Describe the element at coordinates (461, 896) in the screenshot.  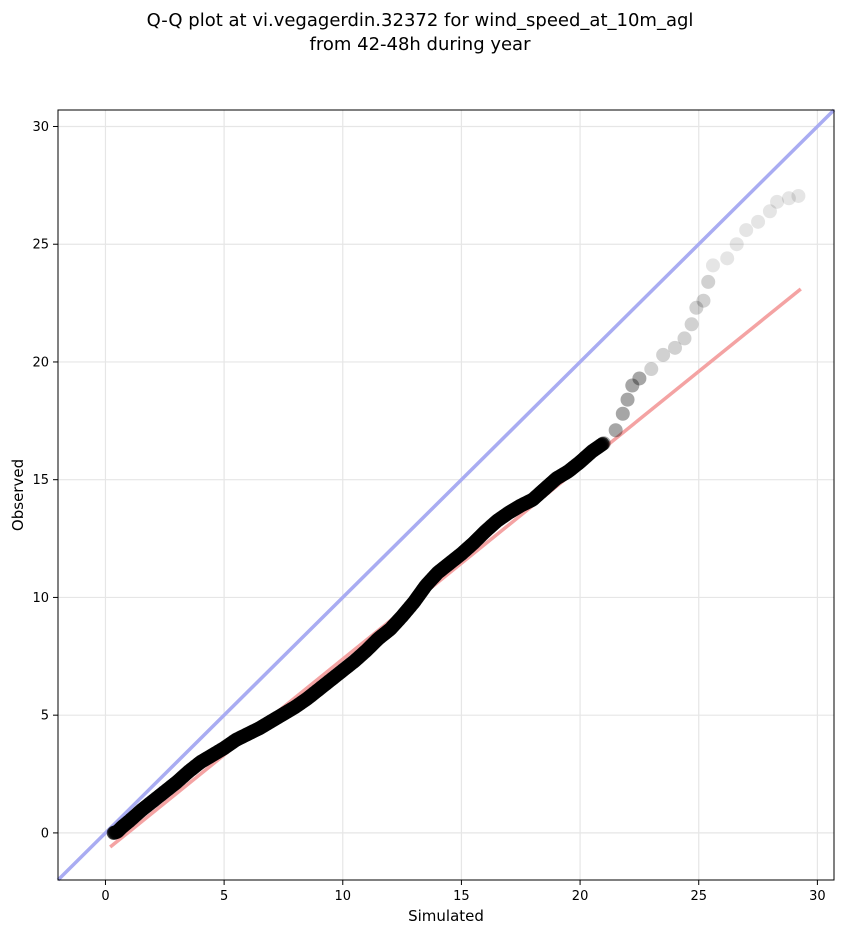
I see `x-tick-label: 15` at that location.